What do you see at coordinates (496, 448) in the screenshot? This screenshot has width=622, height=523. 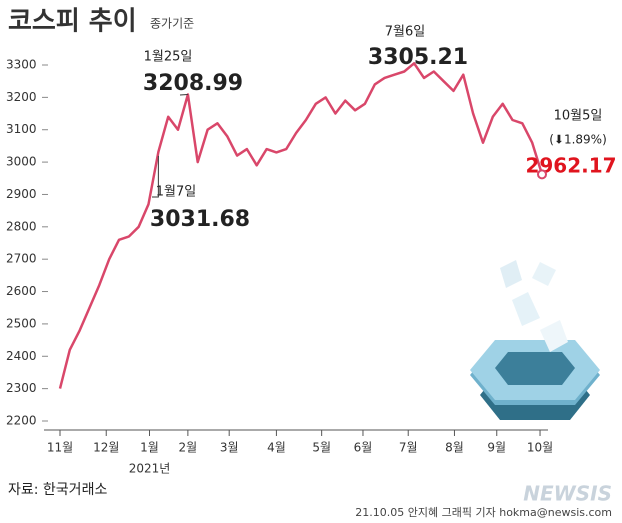 I see `x-tick-label: 9월` at bounding box center [496, 448].